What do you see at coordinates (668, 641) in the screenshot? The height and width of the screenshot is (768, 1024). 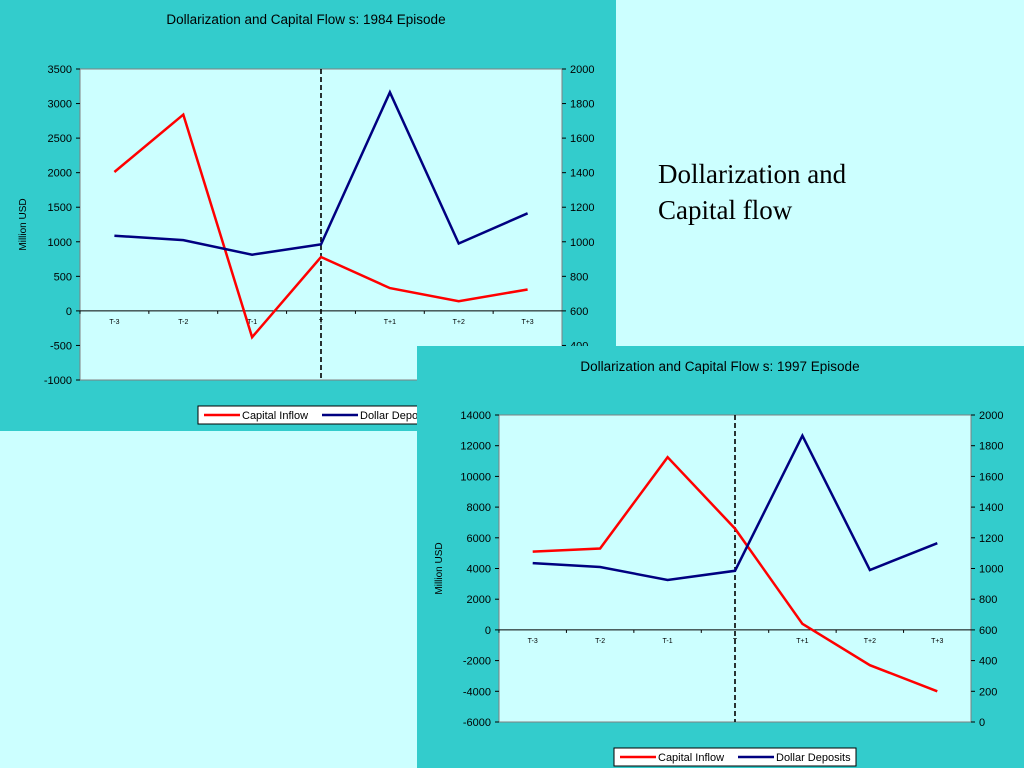 I see `chart2-category-label: T-1` at bounding box center [668, 641].